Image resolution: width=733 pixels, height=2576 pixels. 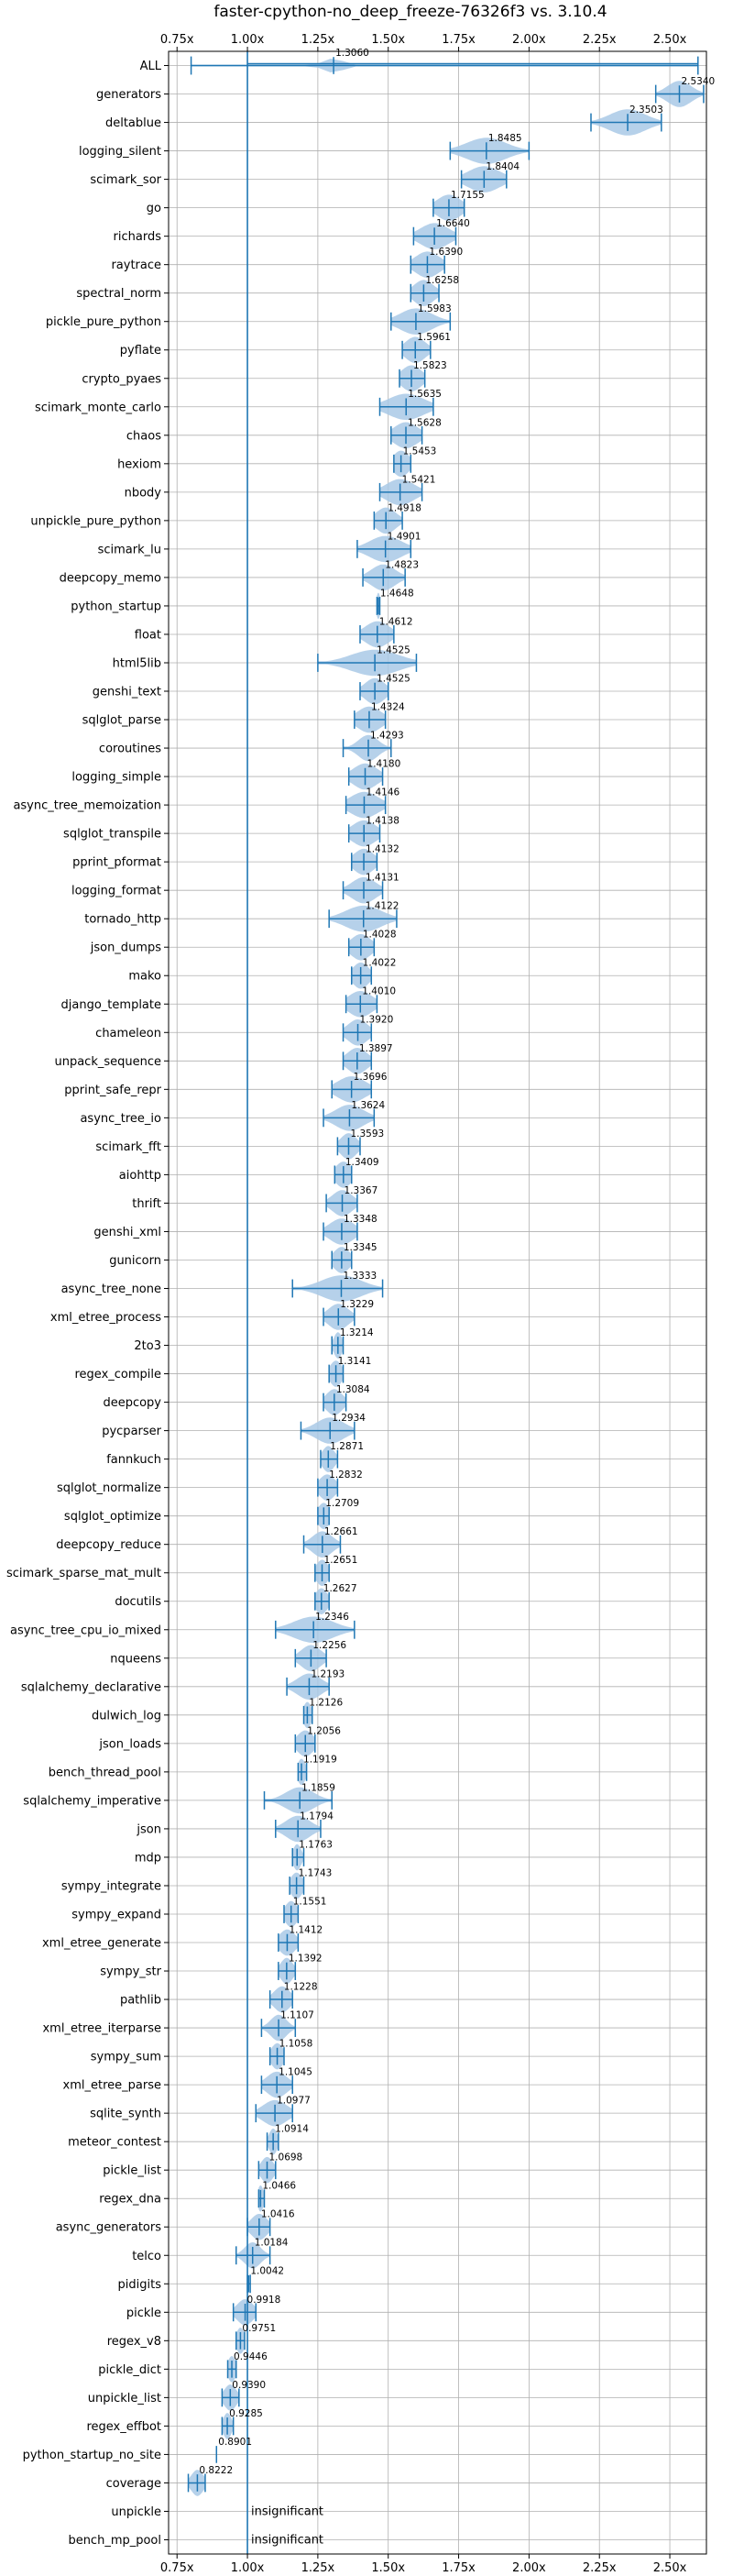 I want to click on data-label: 1.1763, so click(x=316, y=1844).